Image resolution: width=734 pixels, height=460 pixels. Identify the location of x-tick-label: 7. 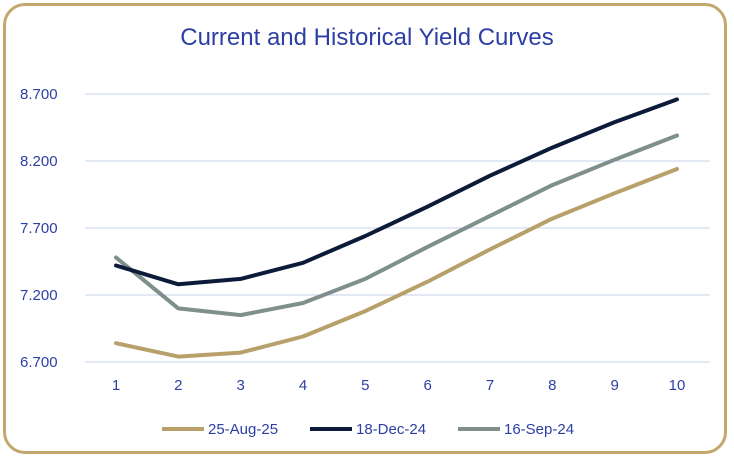
(490, 385).